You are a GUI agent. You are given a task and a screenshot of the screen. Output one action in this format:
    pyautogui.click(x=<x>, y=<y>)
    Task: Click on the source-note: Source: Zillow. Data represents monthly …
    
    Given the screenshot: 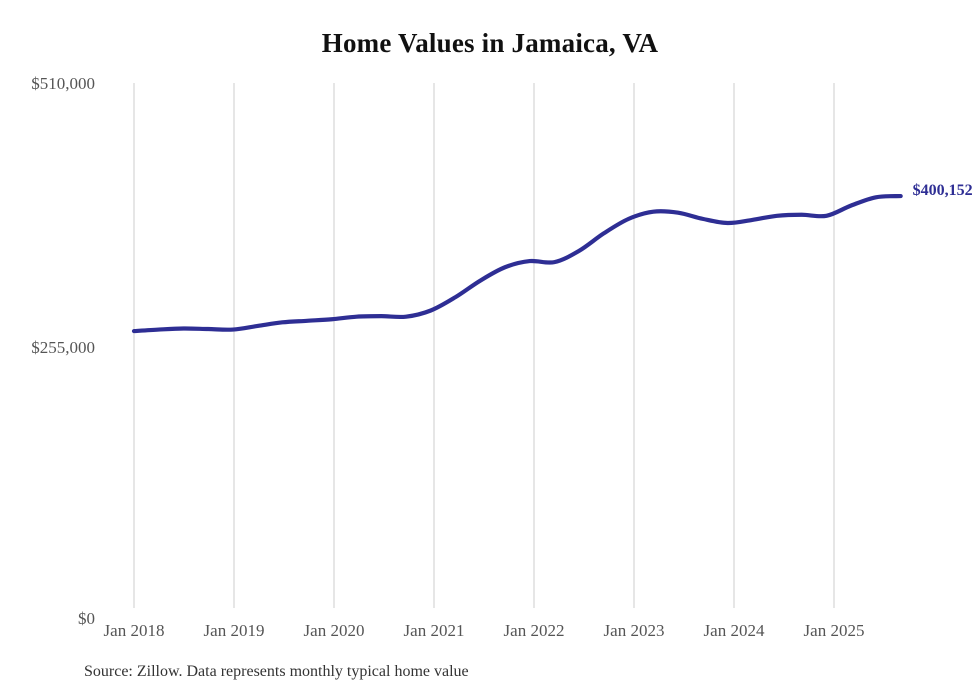 What is the action you would take?
    pyautogui.click(x=276, y=671)
    